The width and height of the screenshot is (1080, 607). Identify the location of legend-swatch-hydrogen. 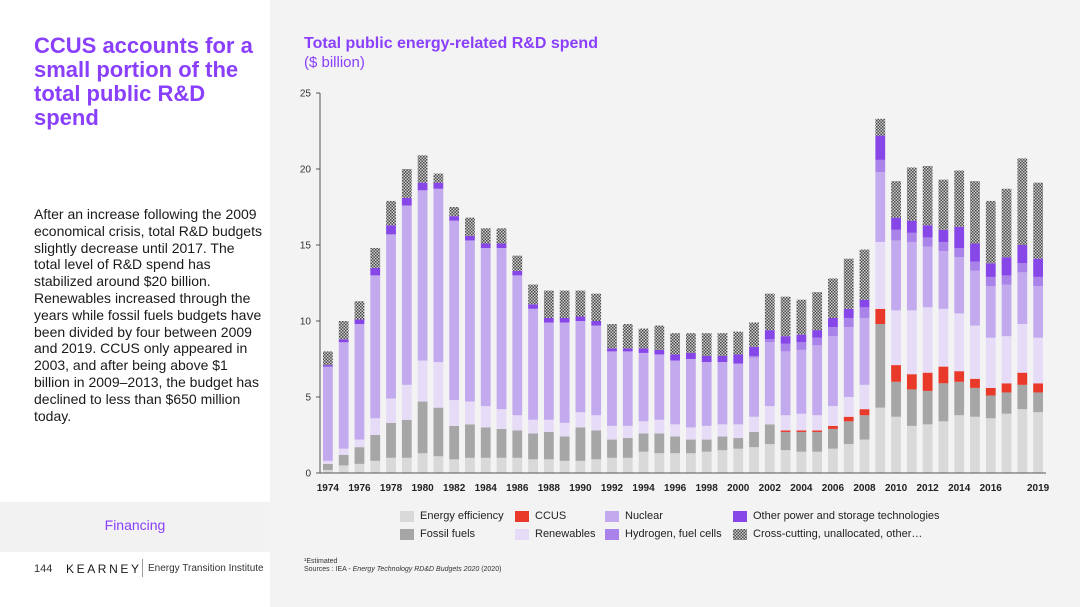
(612, 534).